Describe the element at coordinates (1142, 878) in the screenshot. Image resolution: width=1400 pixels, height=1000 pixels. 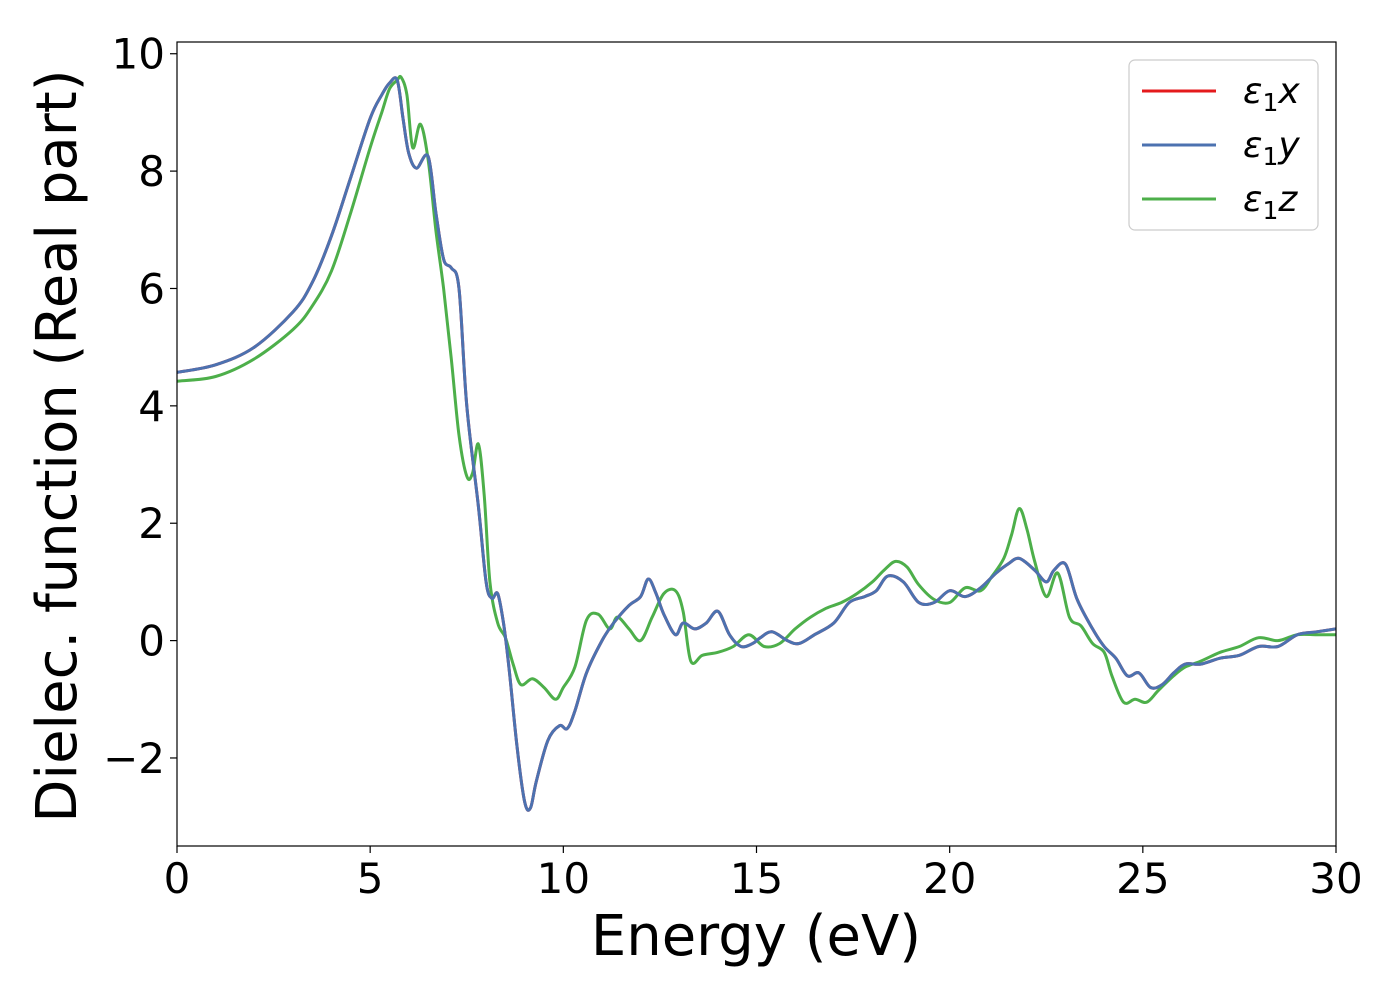
I see `x-tick-label: 25` at that location.